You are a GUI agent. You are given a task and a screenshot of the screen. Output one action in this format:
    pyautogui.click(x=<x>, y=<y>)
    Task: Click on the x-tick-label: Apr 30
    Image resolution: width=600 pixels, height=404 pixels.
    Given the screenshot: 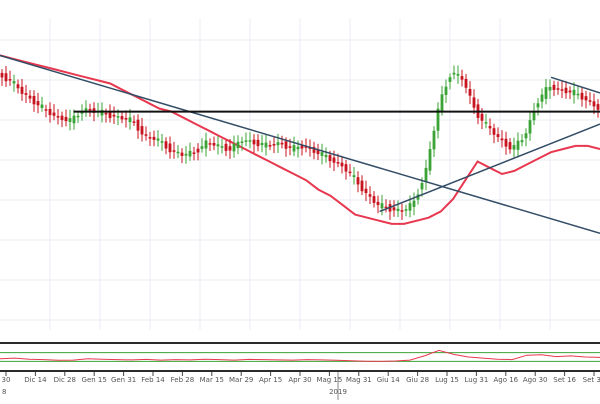 What is the action you would take?
    pyautogui.click(x=299, y=380)
    